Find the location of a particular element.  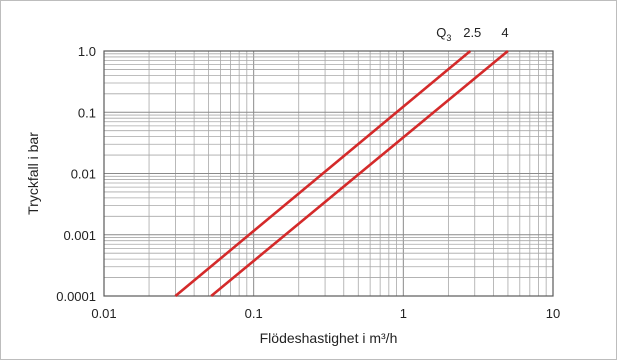

series-label-2-5: 2.5 is located at coordinates (472, 32).